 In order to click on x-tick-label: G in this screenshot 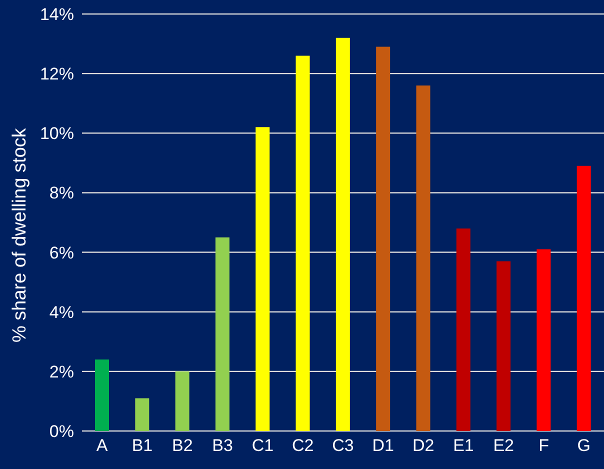, I will do `click(584, 446)`.